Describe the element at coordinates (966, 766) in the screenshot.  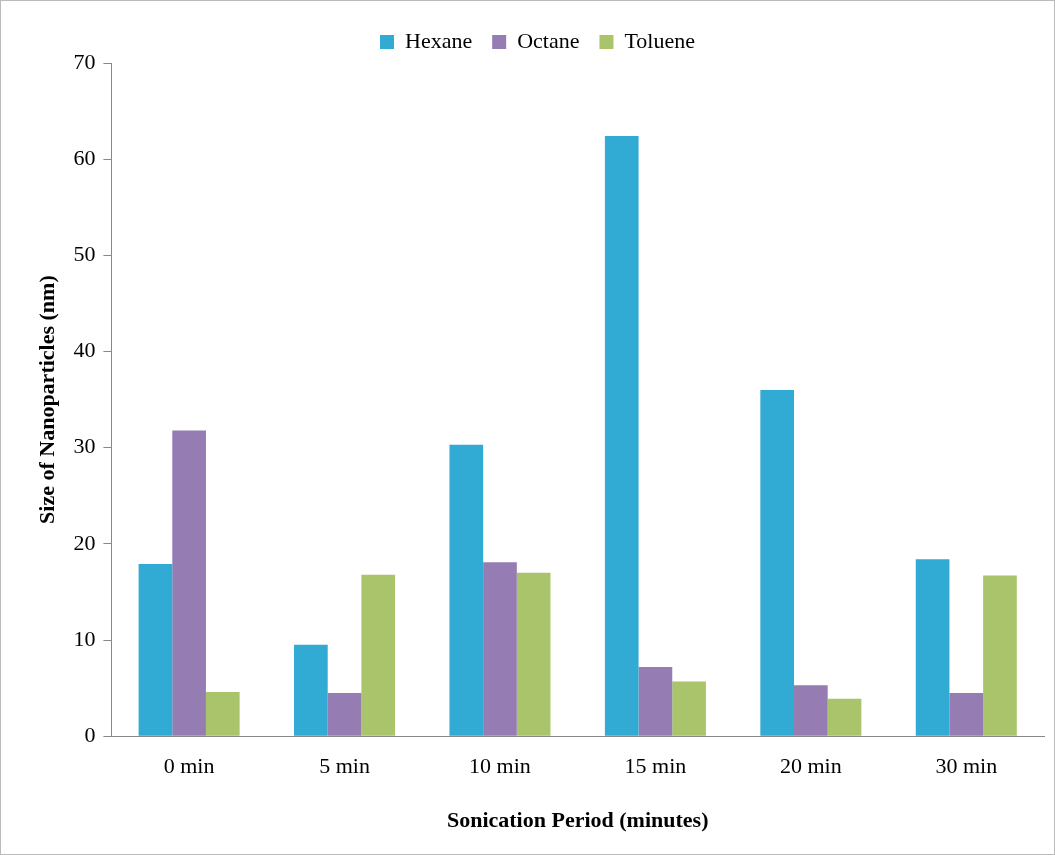
I see `x-tick-label: 30 min` at that location.